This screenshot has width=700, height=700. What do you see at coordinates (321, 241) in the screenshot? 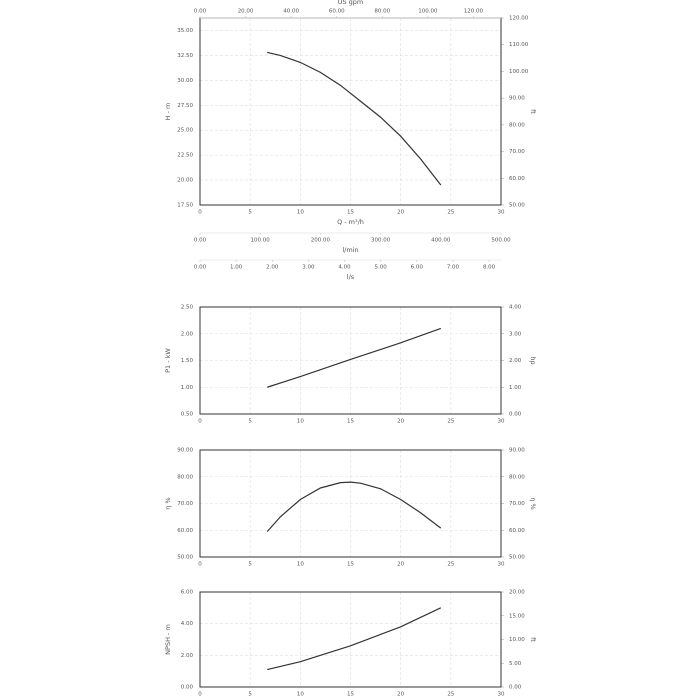
I see `axis-tick-label: 200.00` at bounding box center [321, 241].